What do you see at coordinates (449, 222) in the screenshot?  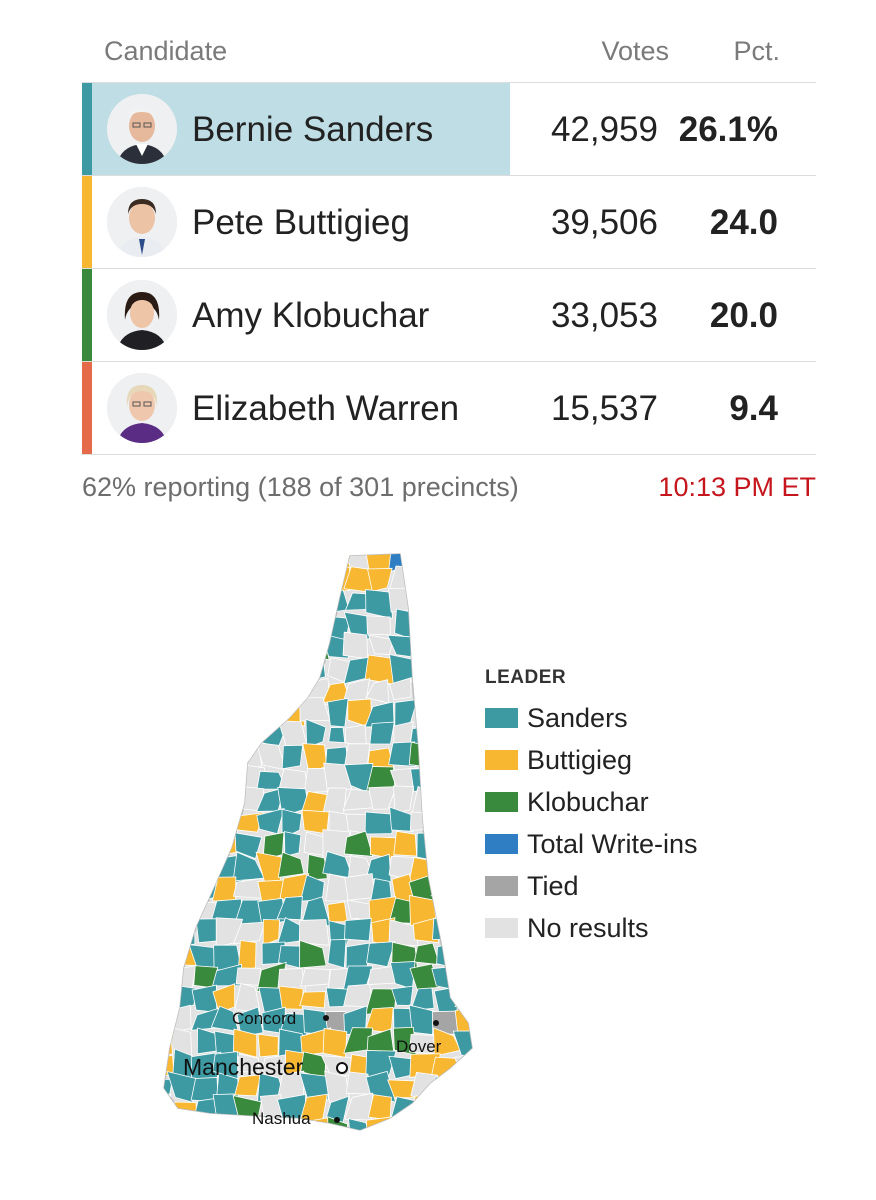 I see `candidate-row-buttigieg: Pete Buttigieg 39,506 24.0` at bounding box center [449, 222].